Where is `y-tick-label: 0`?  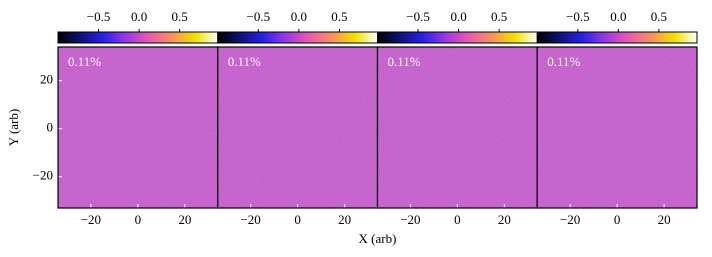 y-tick-label: 0 is located at coordinates (50, 127).